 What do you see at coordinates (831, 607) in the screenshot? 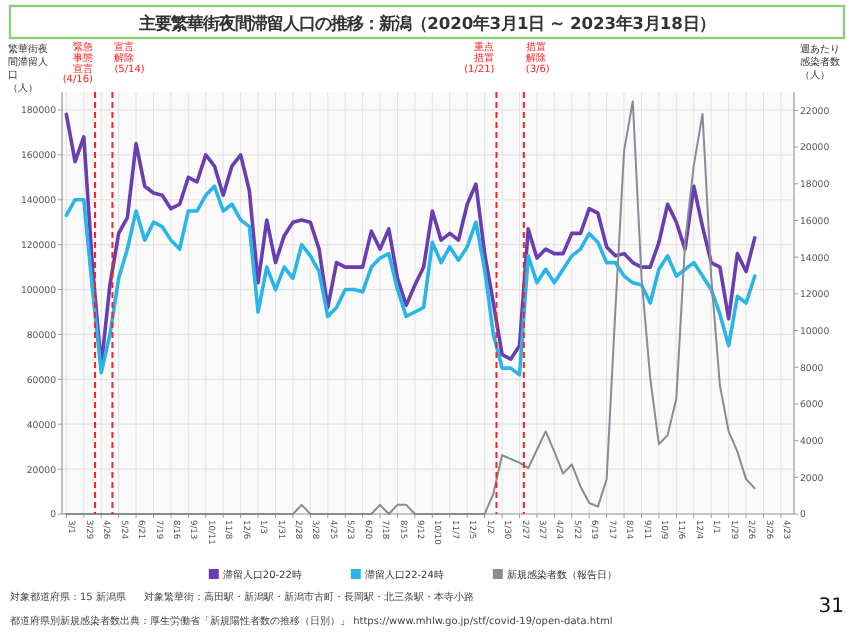
I see `text: 31` at bounding box center [831, 607].